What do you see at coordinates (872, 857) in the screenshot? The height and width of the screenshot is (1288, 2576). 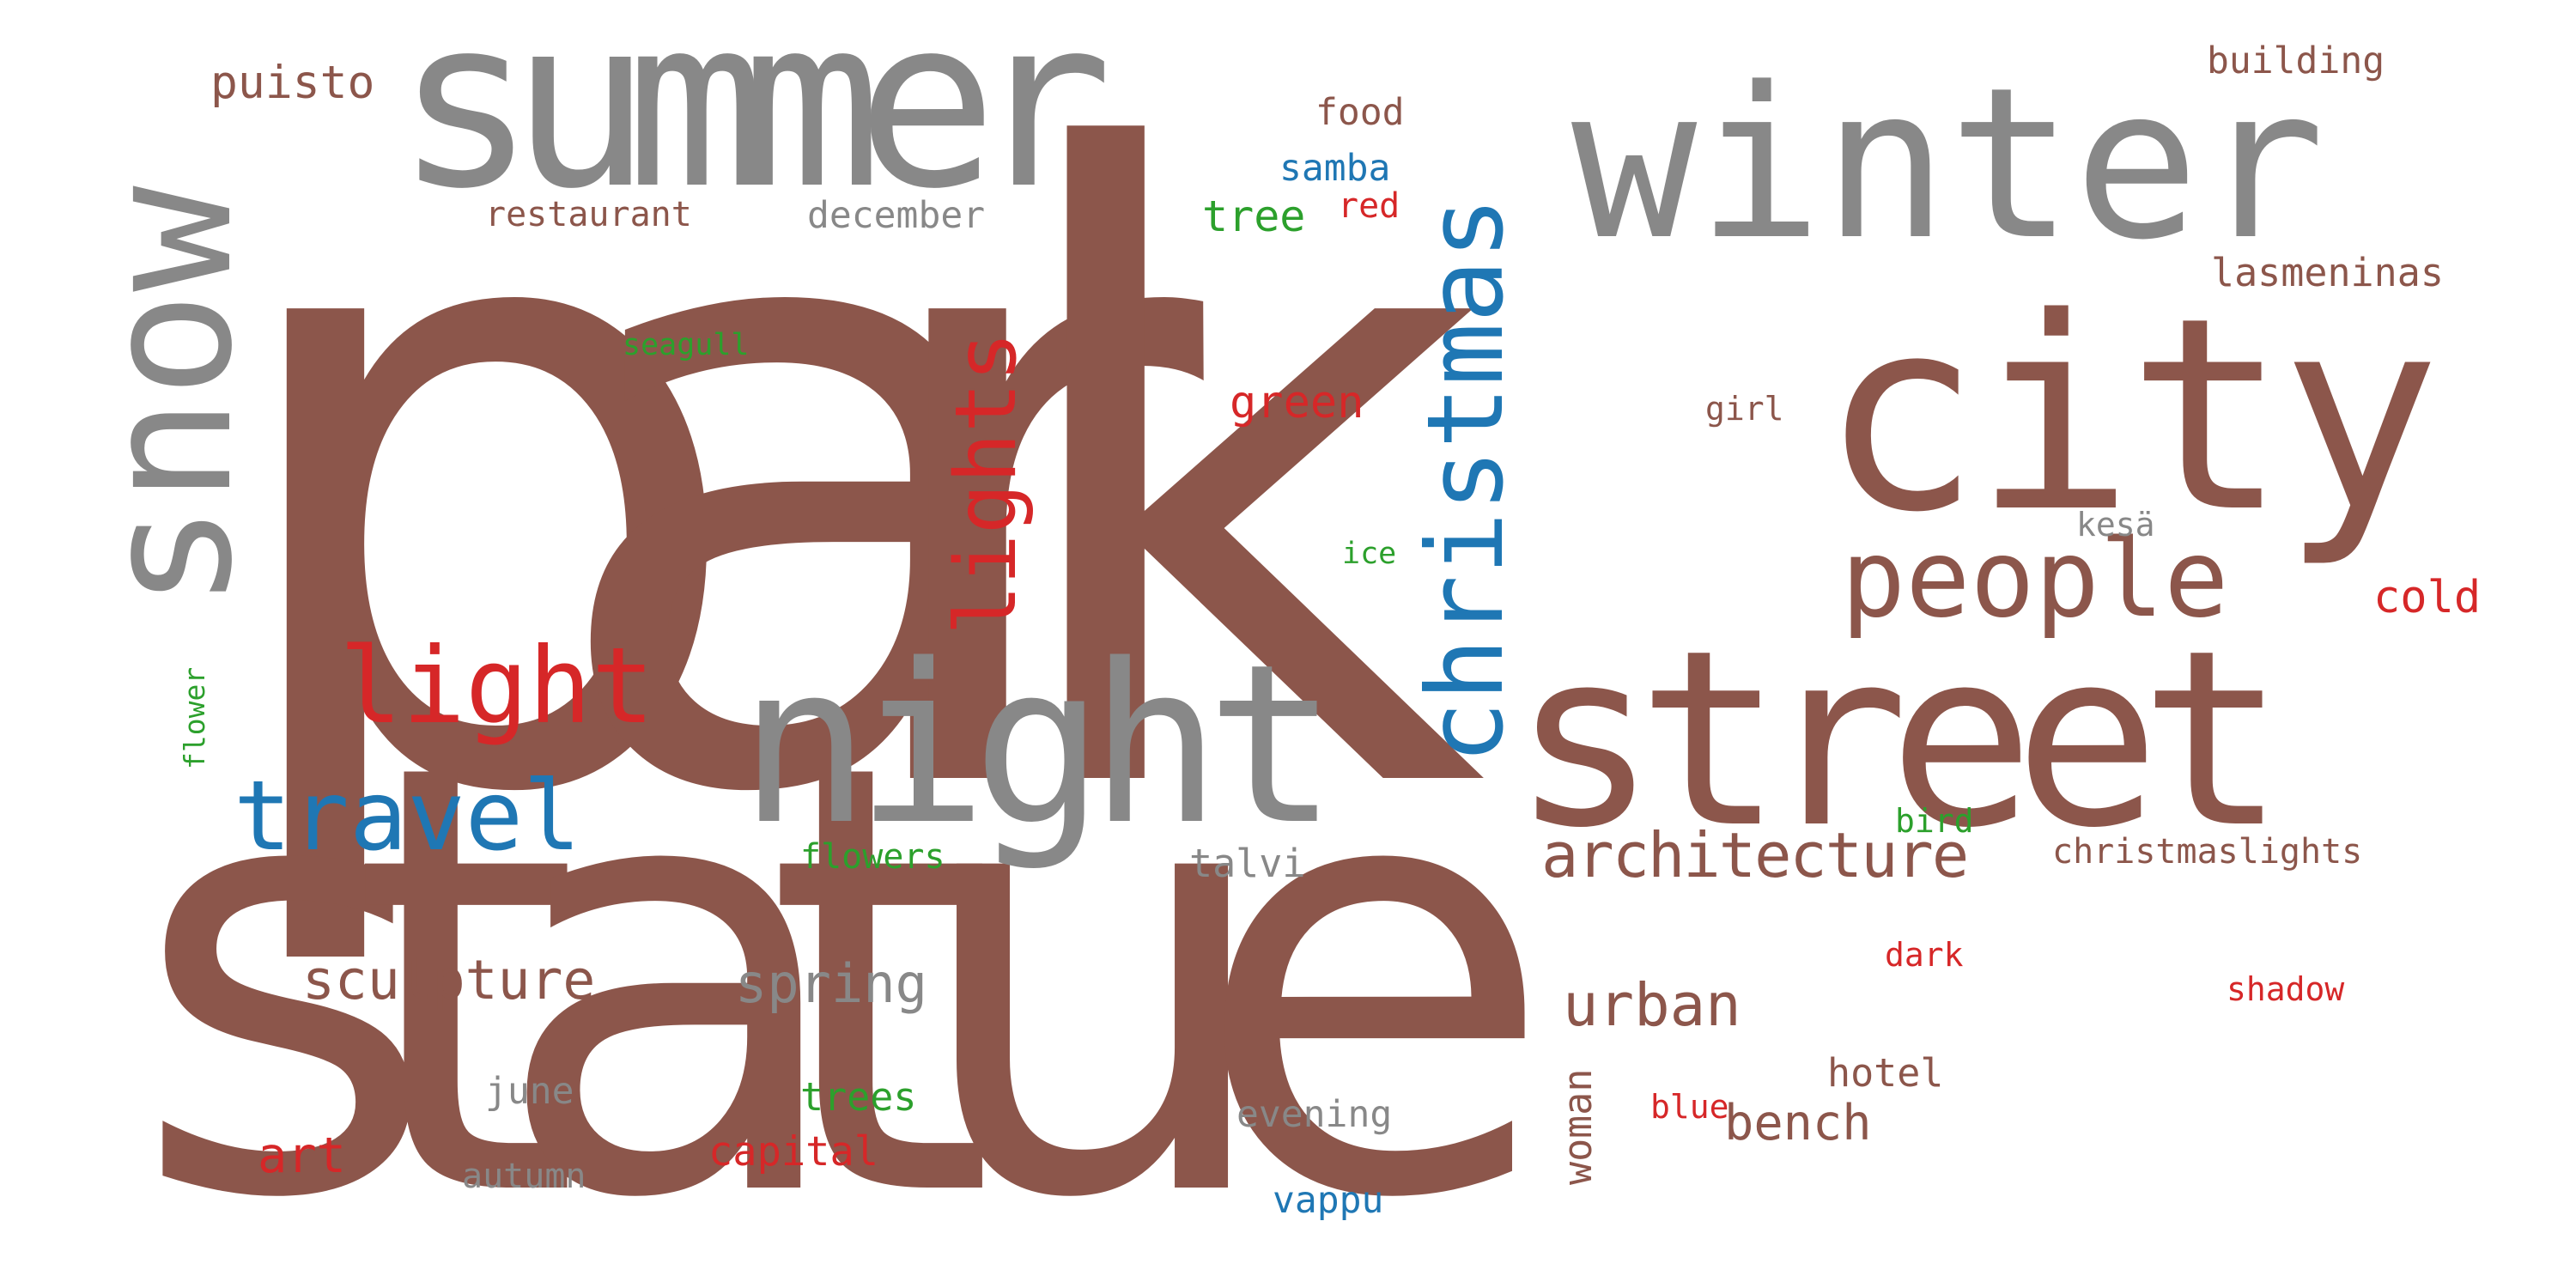 I see `word-flowers: flowers` at bounding box center [872, 857].